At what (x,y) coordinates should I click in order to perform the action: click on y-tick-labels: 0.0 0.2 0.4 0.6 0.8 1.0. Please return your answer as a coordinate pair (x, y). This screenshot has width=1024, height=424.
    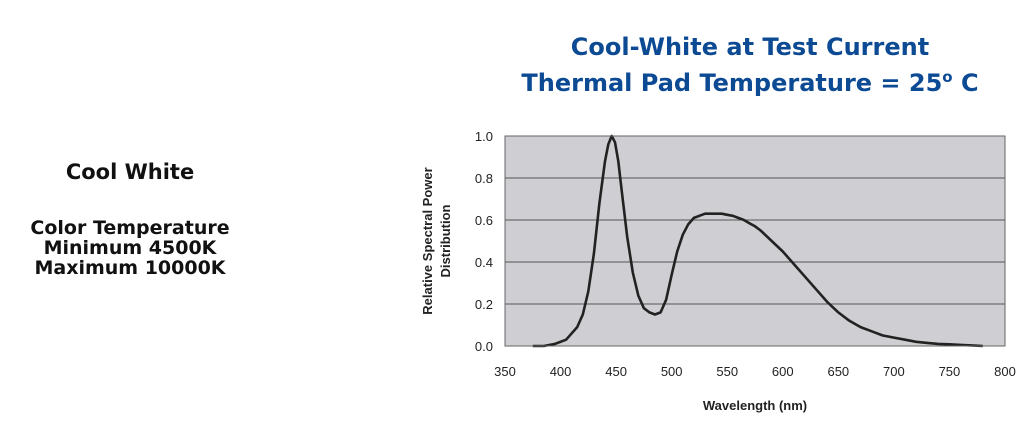
    Looking at the image, I should click on (484, 241).